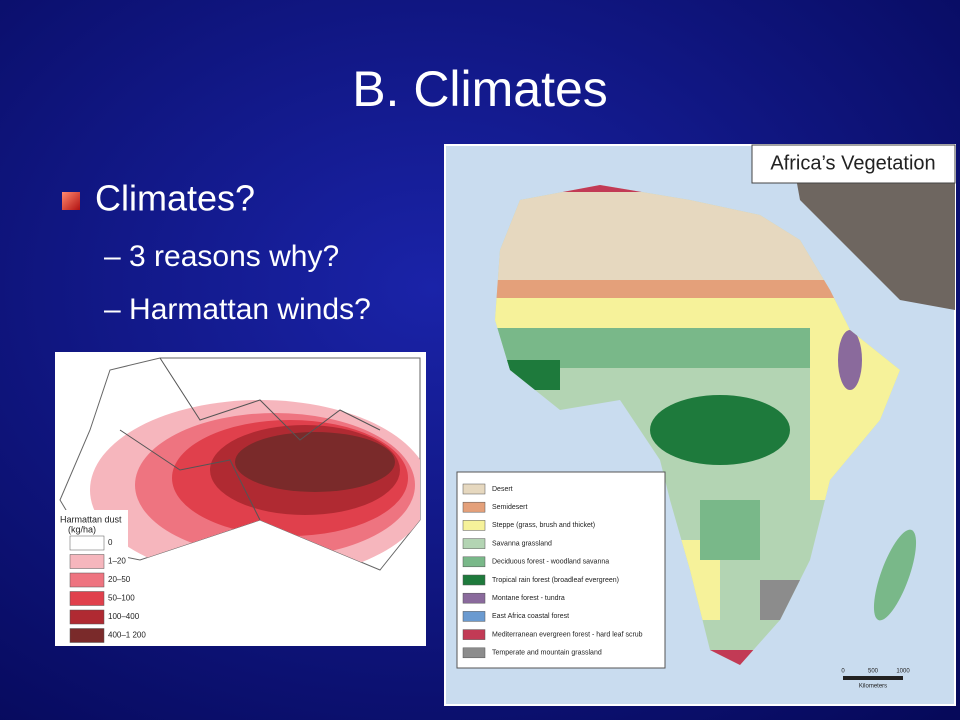 This screenshot has height=720, width=960. I want to click on legend: 0 1–20 20–50 50–100 100–400 400–1 200, so click(107, 589).